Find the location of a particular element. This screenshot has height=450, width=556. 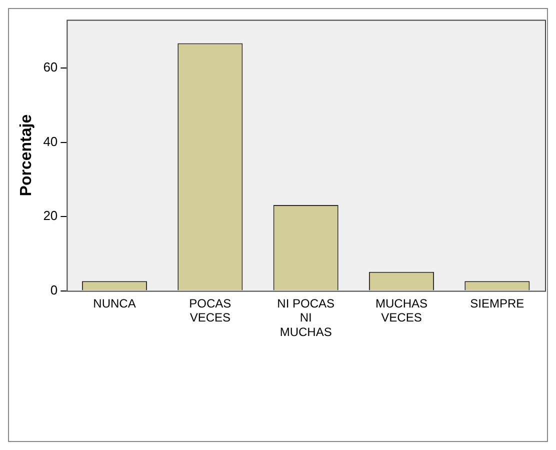

y-tick-label: 40 is located at coordinates (50, 141).